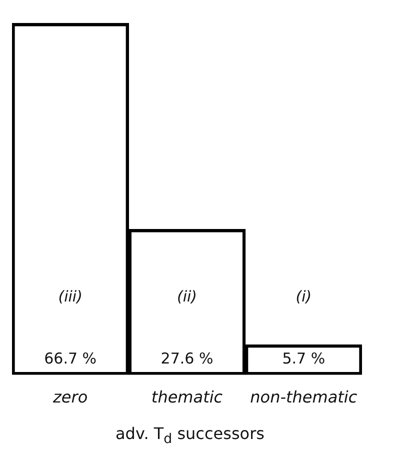 The width and height of the screenshot is (404, 459). What do you see at coordinates (70, 359) in the screenshot?
I see `data-label: 66.7 %` at bounding box center [70, 359].